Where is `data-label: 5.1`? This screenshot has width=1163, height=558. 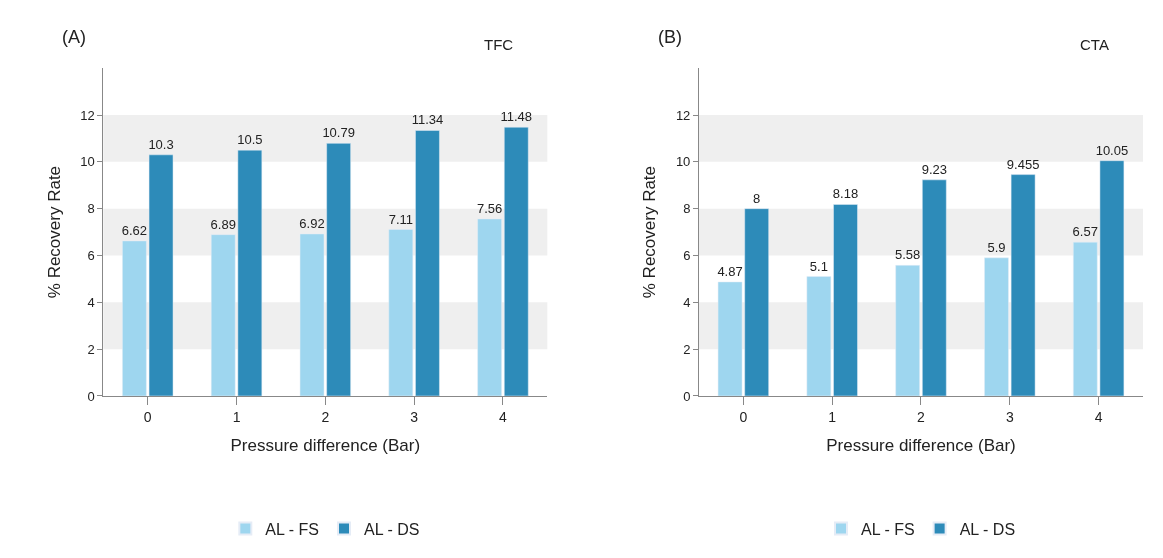 data-label: 5.1 is located at coordinates (818, 266).